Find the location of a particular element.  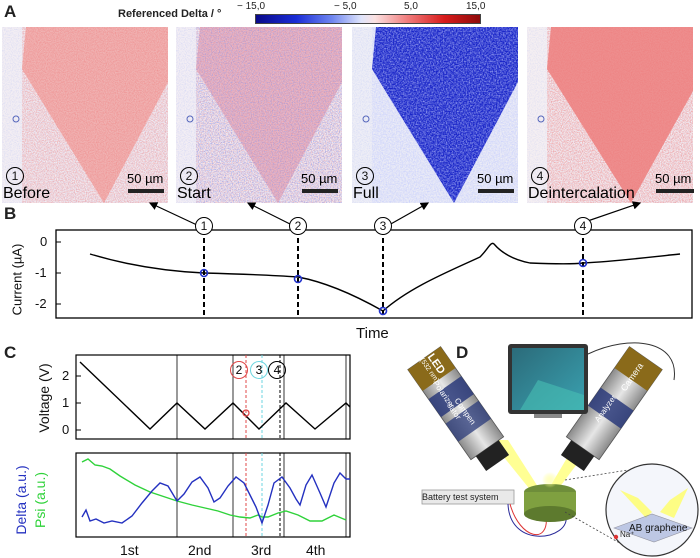

delta-curve is located at coordinates (215, 498).